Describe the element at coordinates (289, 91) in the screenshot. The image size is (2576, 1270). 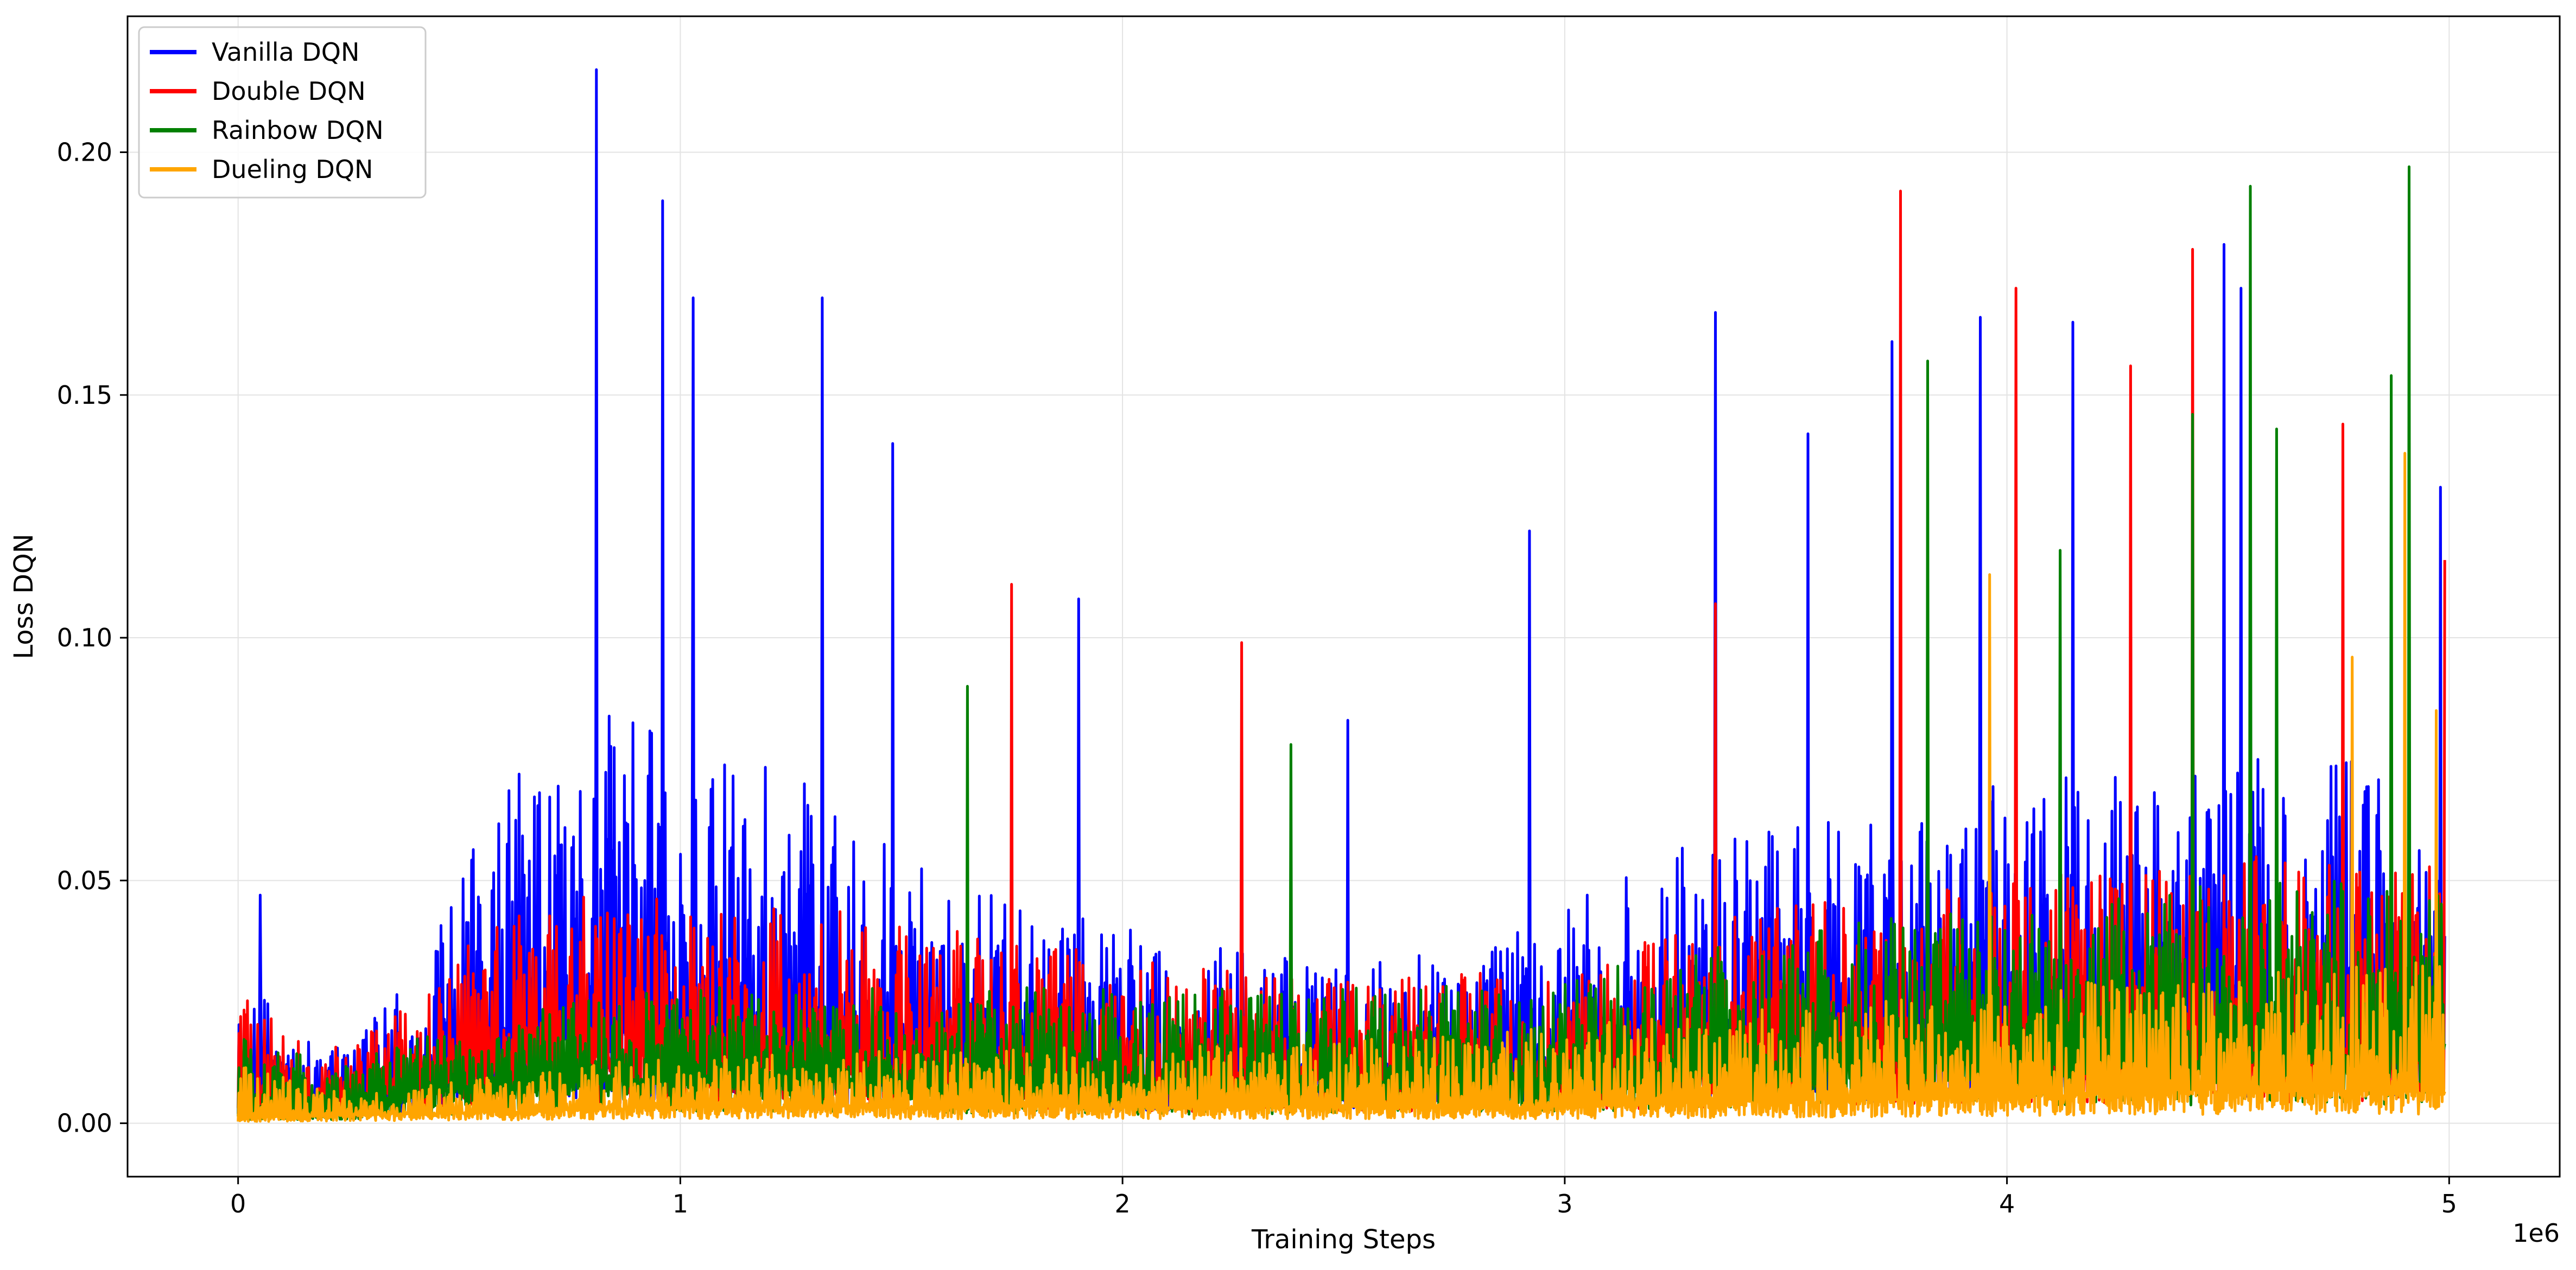
I see `legend-entry-label: Double DQN` at that location.